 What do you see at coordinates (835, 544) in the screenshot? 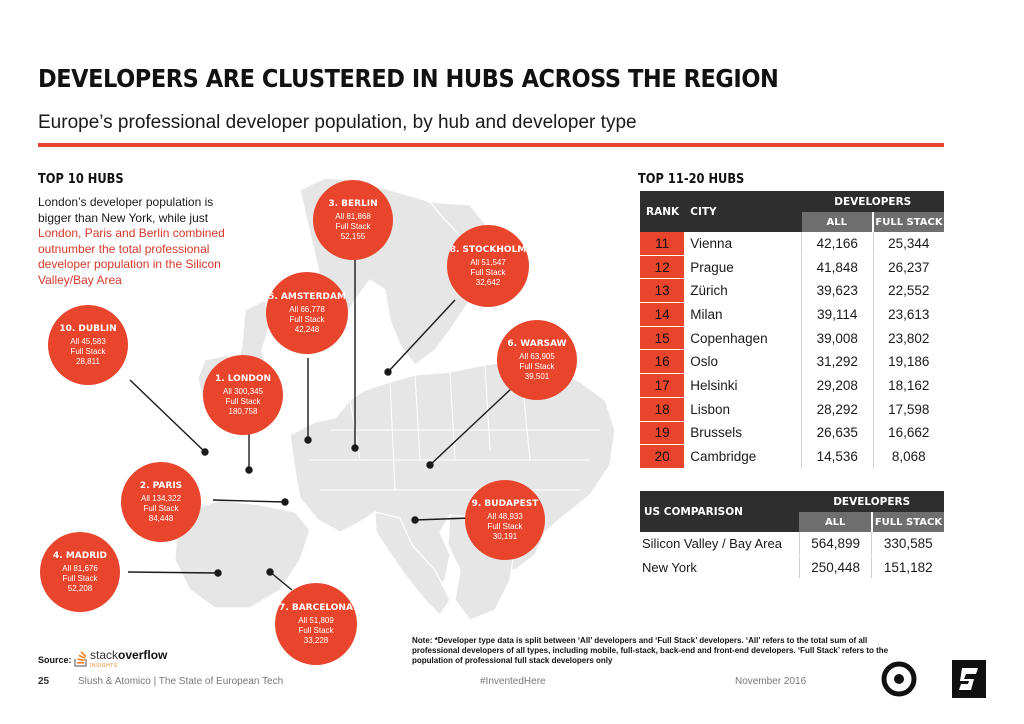
I see `all-cell: 564,899` at bounding box center [835, 544].